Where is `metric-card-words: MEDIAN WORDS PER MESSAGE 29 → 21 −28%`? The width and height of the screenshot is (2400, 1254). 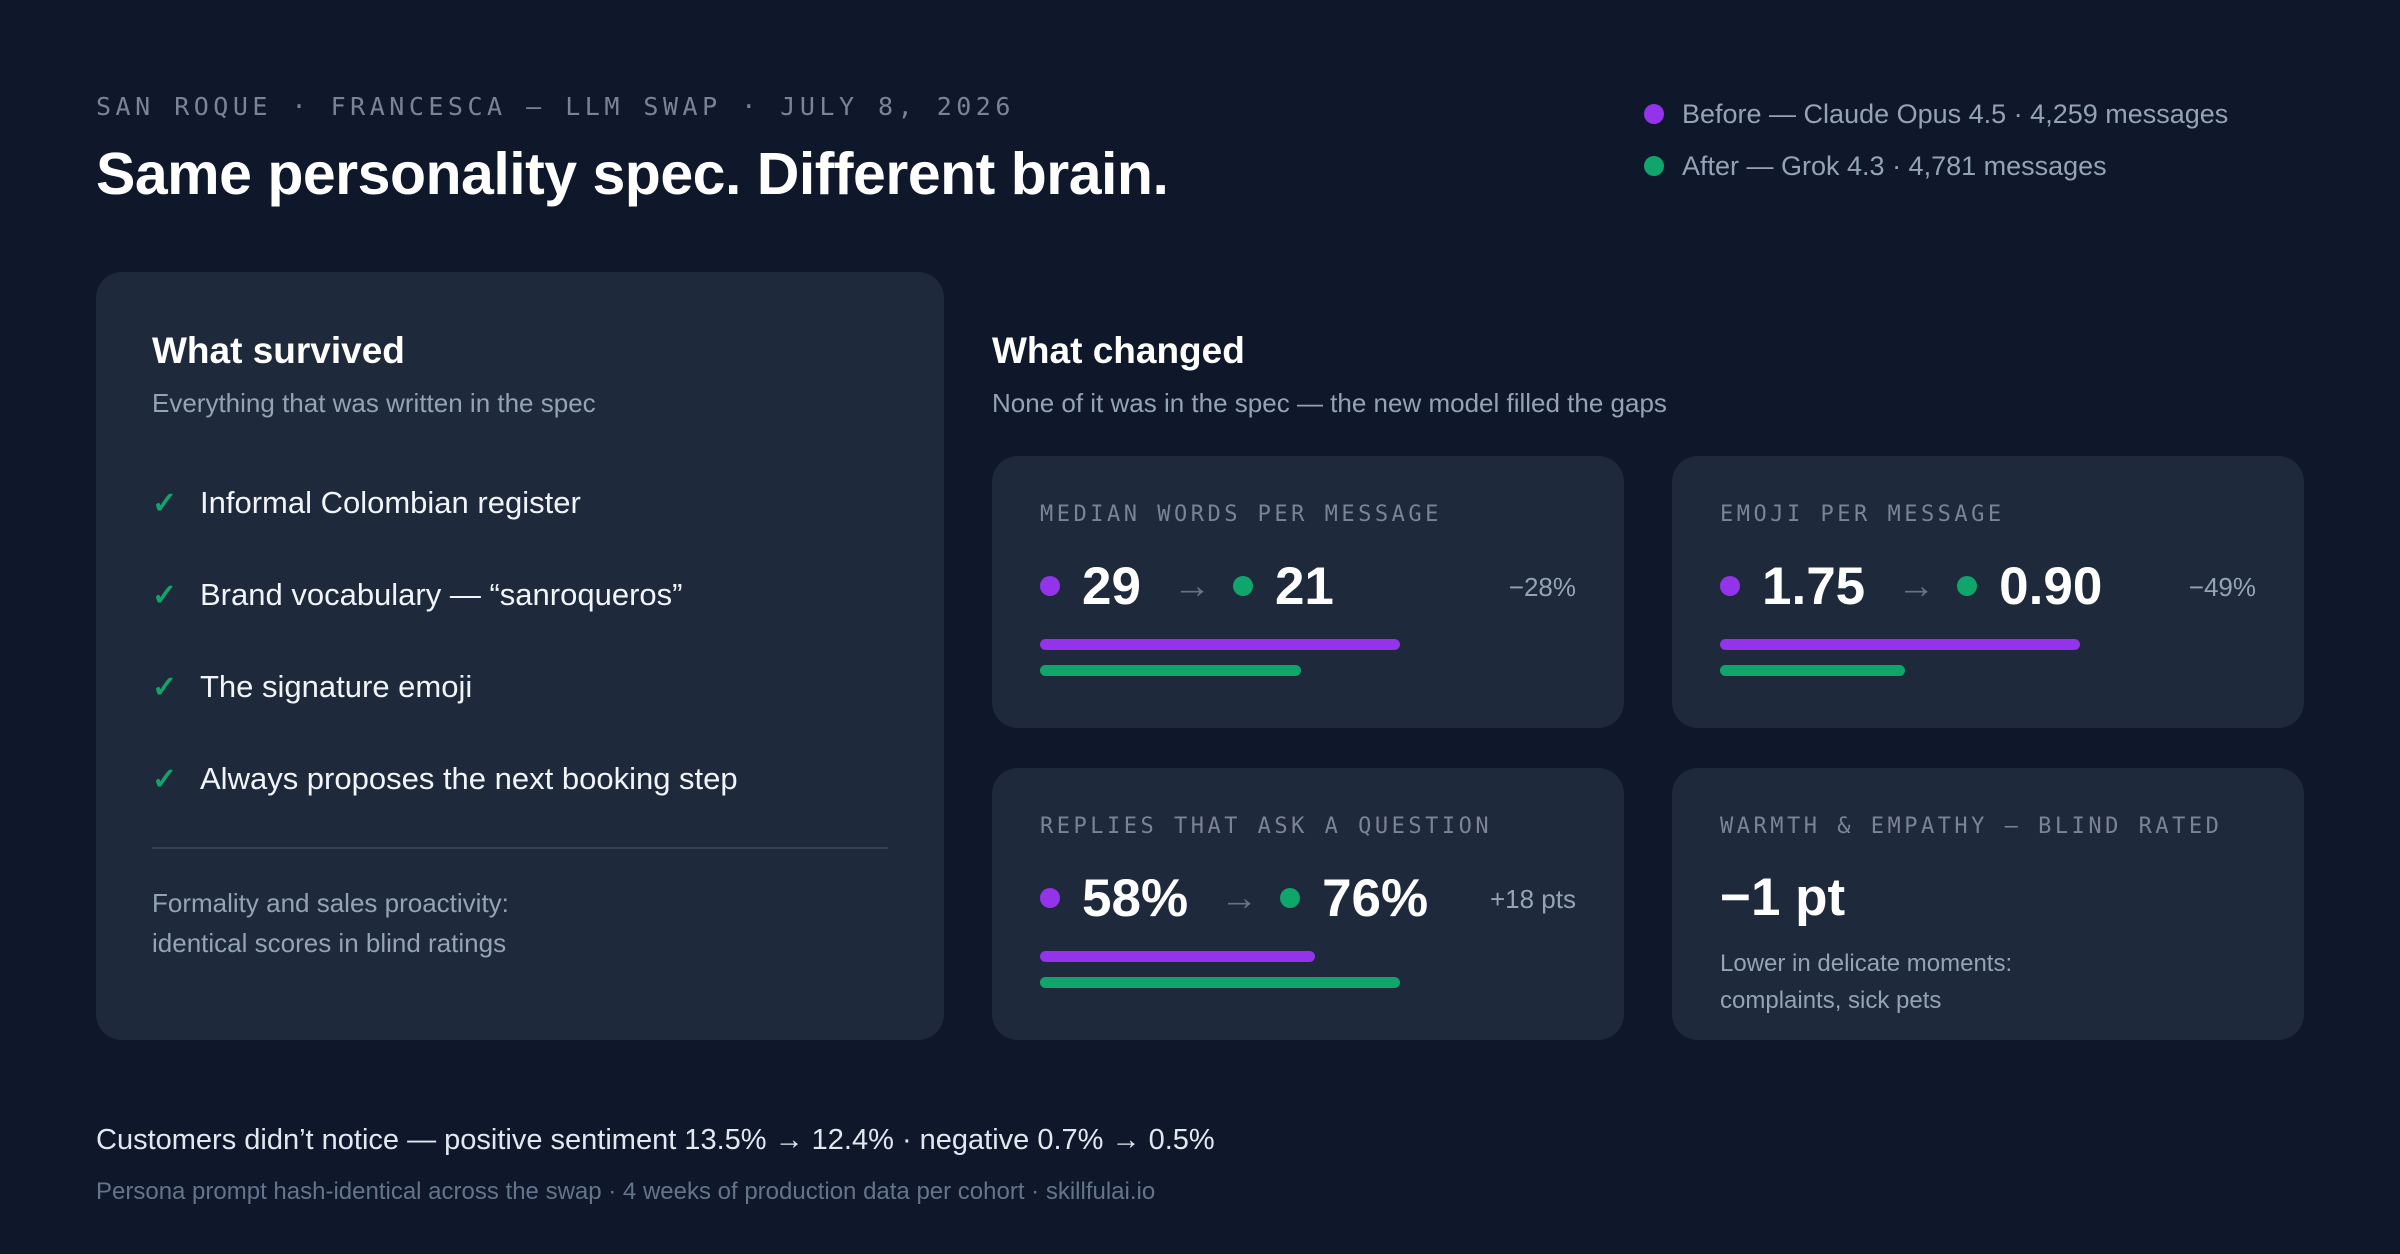 metric-card-words: MEDIAN WORDS PER MESSAGE 29 → 21 −28% is located at coordinates (1308, 592).